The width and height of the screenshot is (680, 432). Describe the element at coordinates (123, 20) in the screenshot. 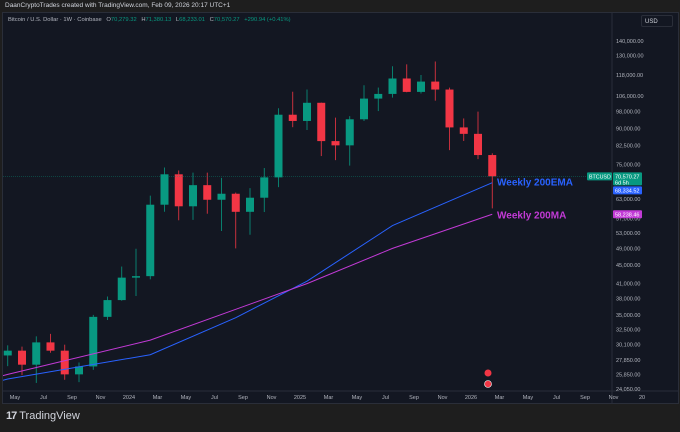

I see `open-value: 70,279.32` at that location.